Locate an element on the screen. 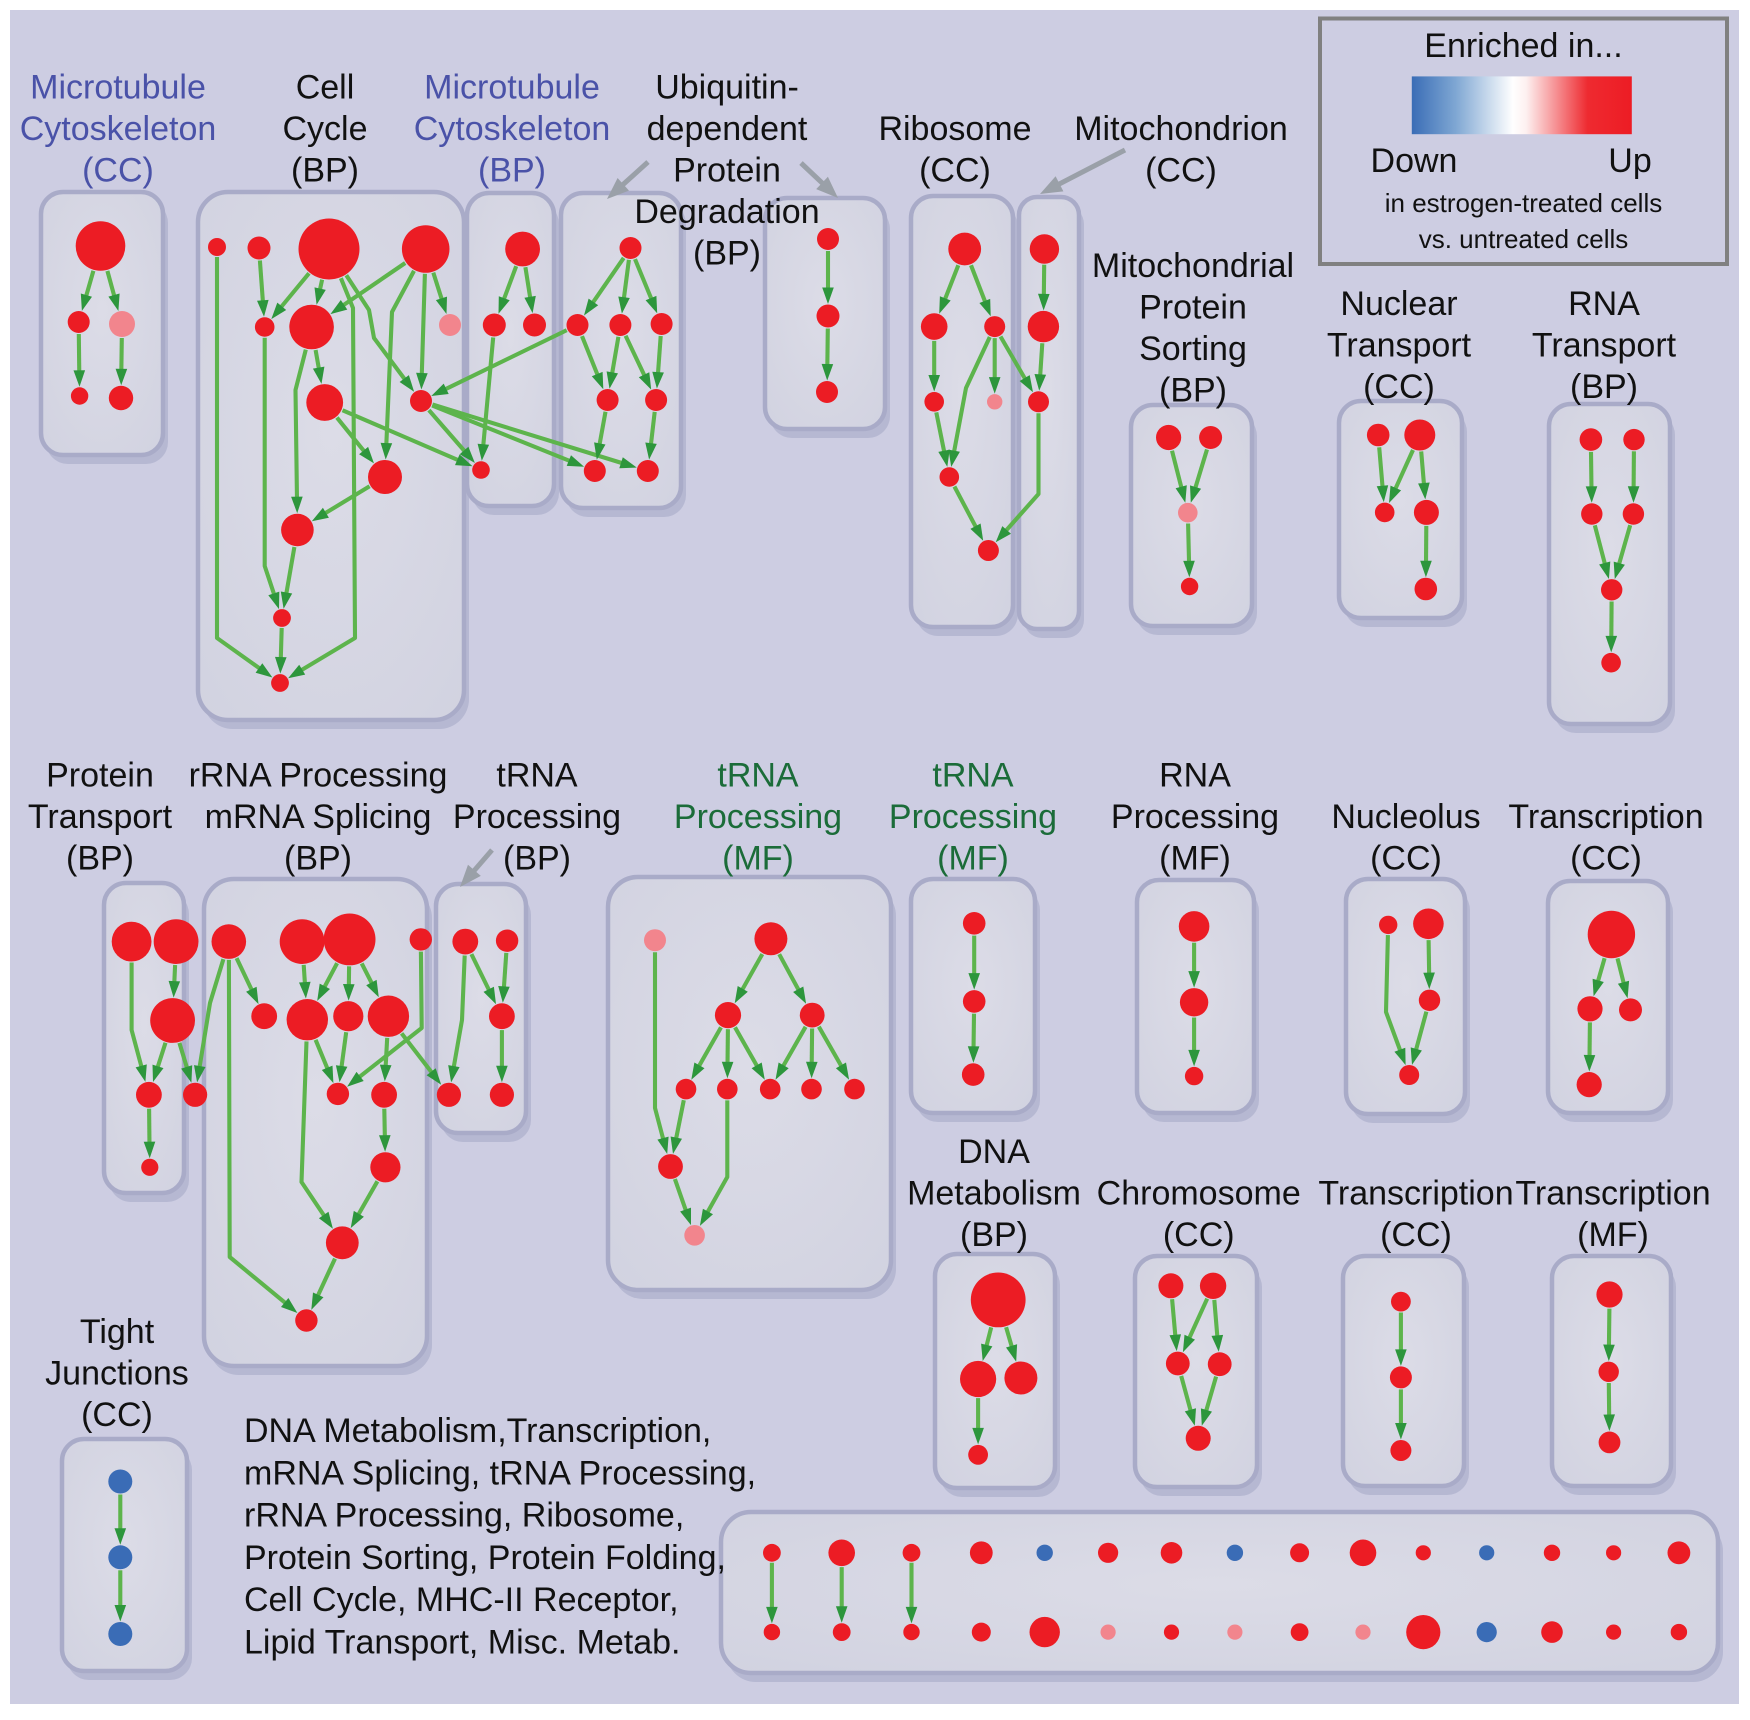 This screenshot has height=1720, width=1750. svg-text: Chromosome is located at coordinates (1199, 1194).